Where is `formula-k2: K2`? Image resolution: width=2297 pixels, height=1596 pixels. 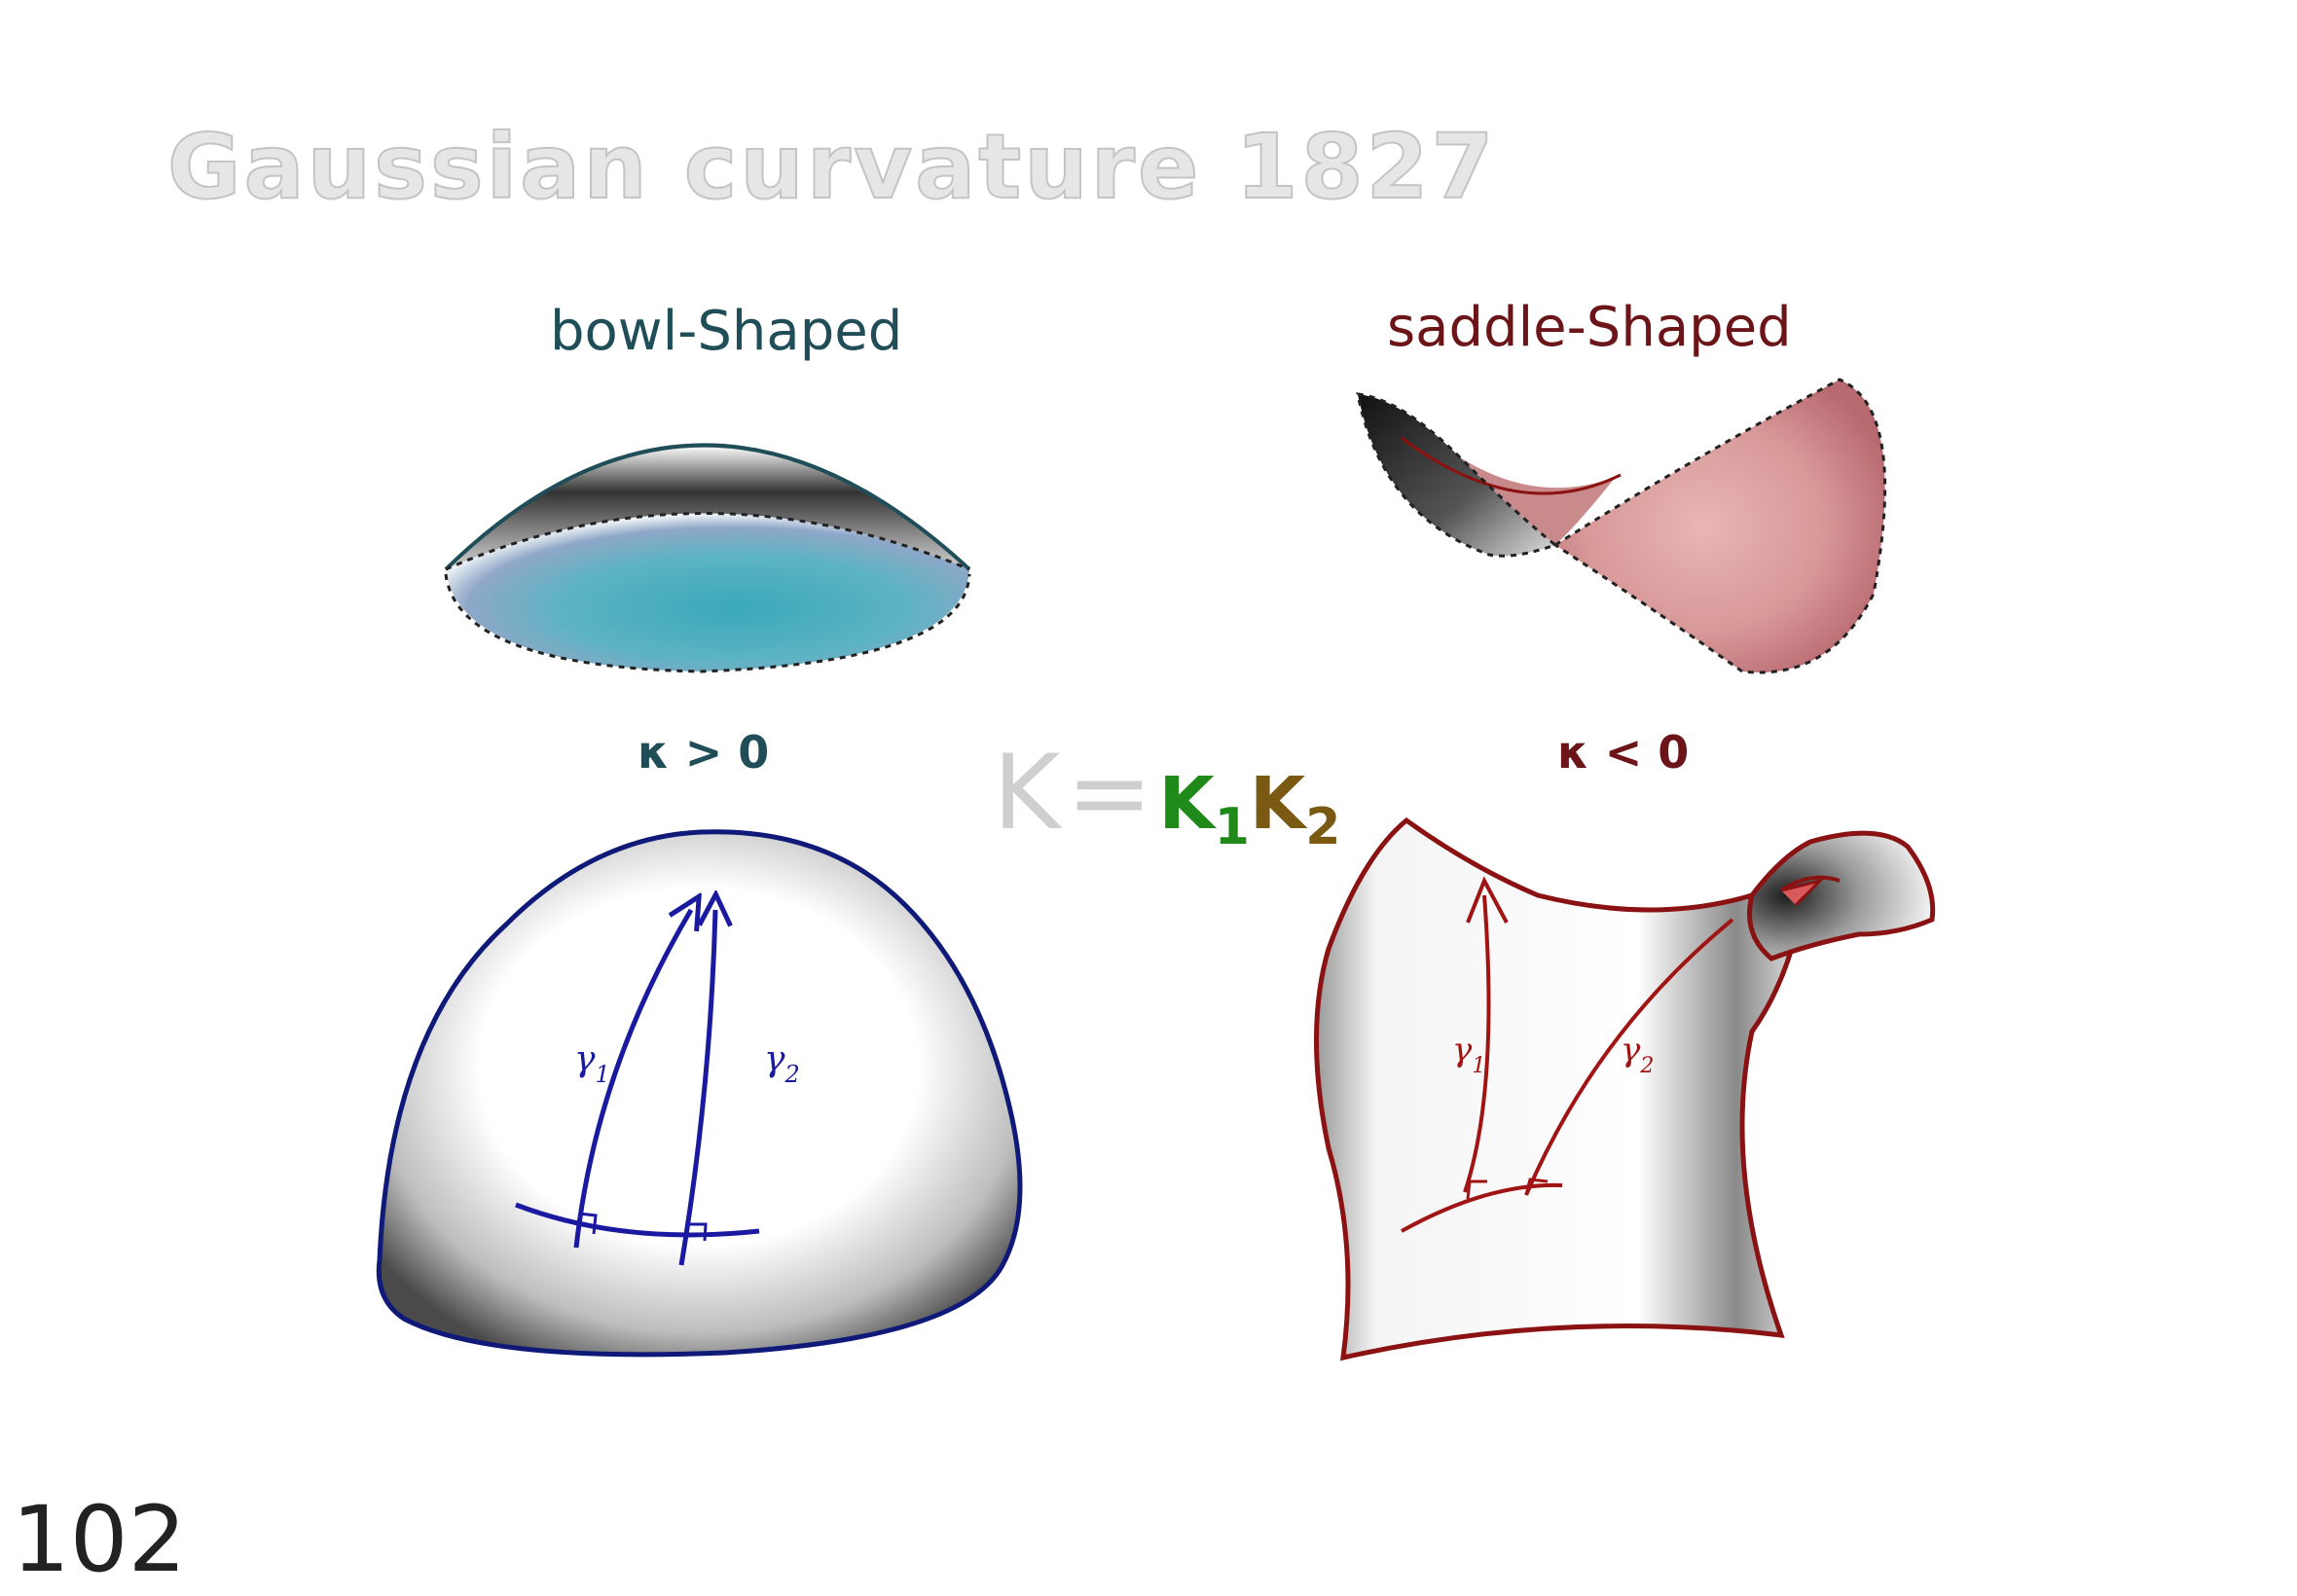 formula-k2: K2 is located at coordinates (1295, 807).